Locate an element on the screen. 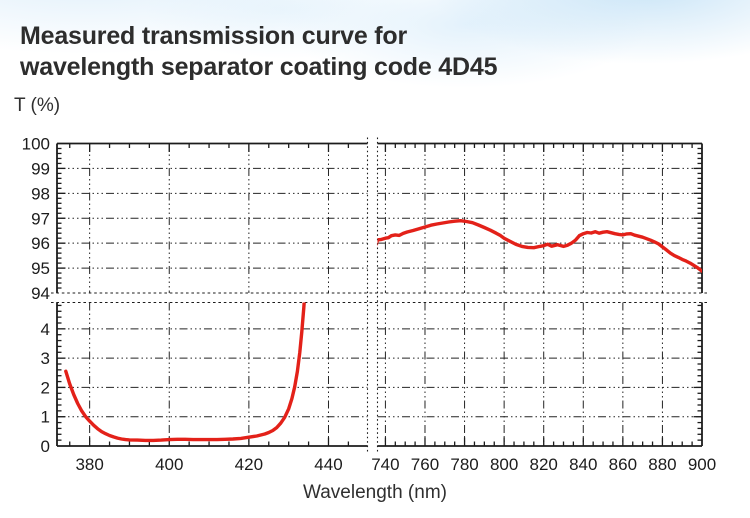 The width and height of the screenshot is (750, 518). chart-title-line-2: wavelength separator coating code 4D45 is located at coordinates (259, 67).